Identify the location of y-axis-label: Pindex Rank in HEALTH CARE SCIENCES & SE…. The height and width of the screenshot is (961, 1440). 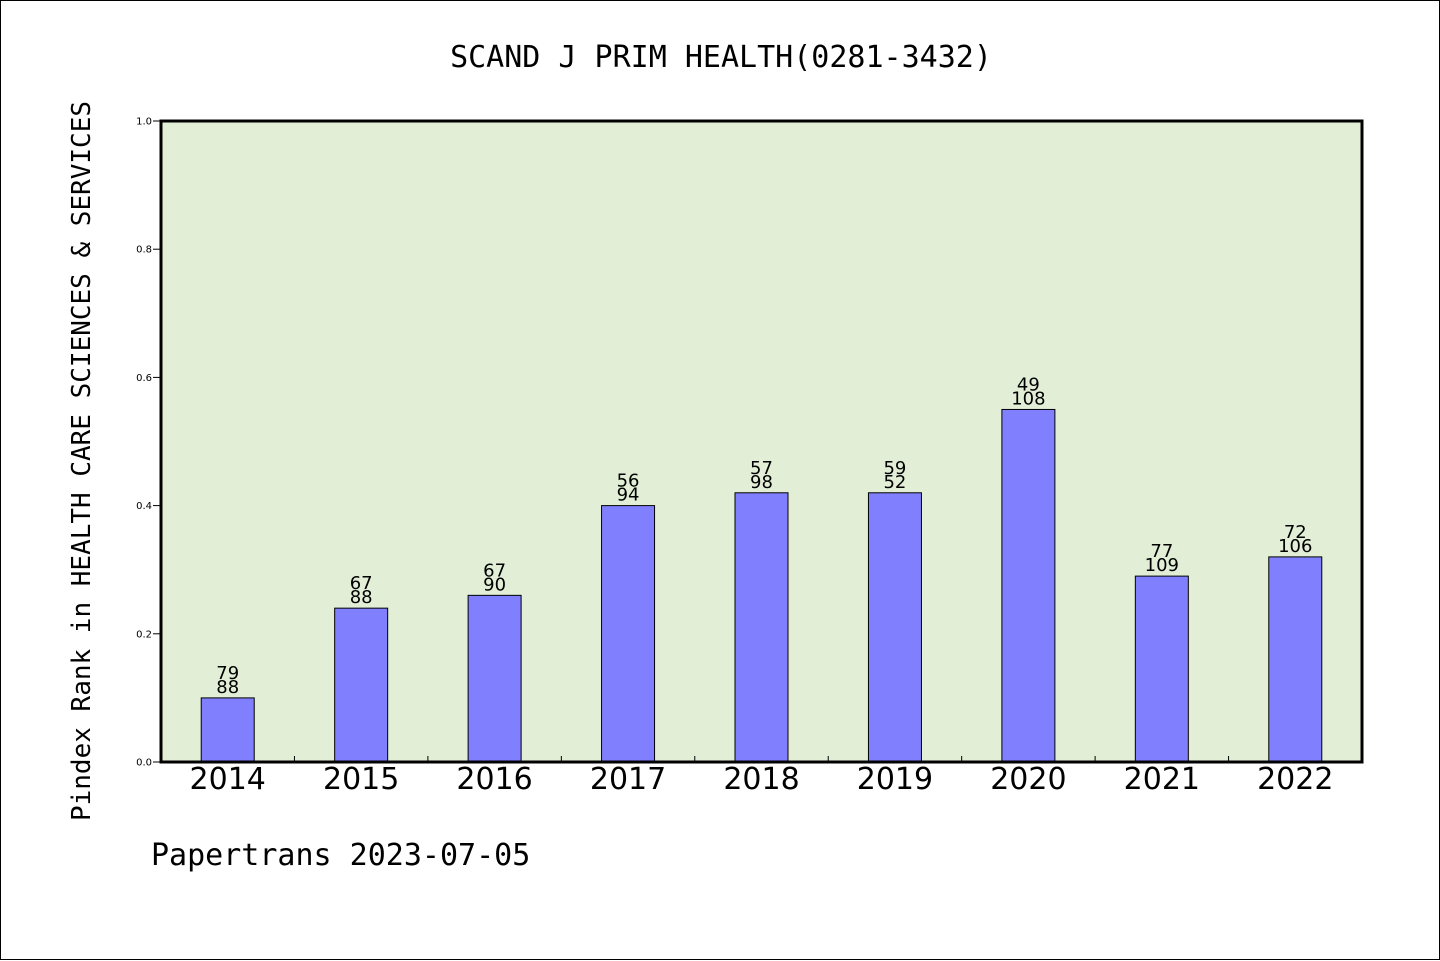
(82, 461).